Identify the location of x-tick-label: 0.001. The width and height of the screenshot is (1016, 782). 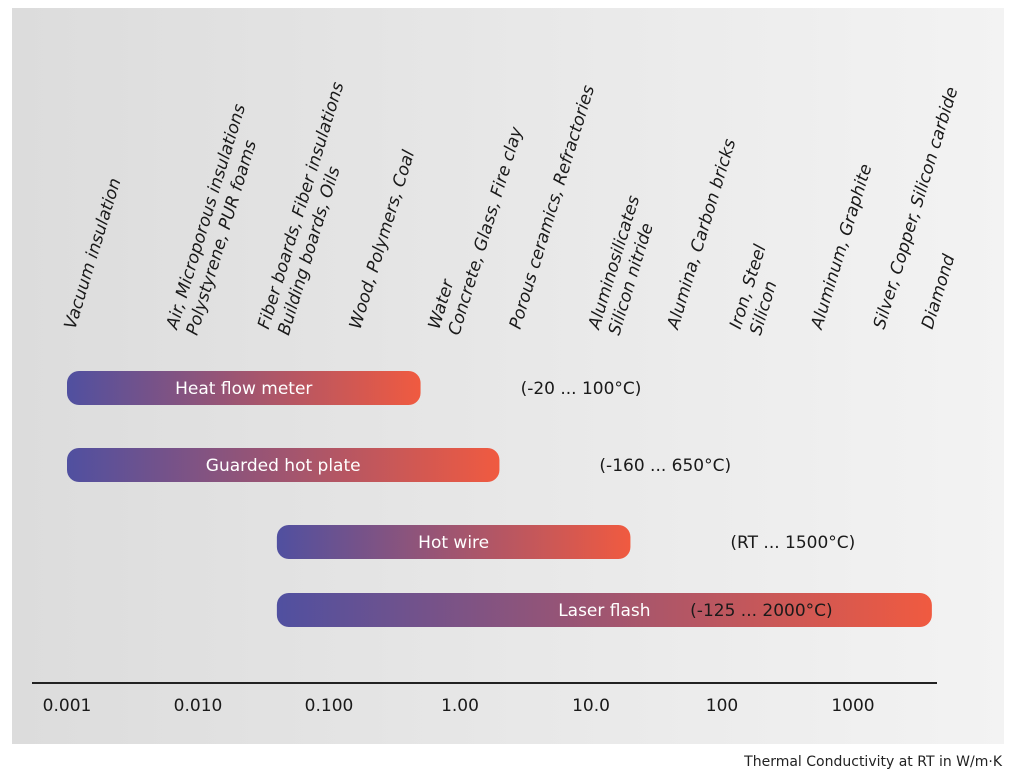
(67, 706).